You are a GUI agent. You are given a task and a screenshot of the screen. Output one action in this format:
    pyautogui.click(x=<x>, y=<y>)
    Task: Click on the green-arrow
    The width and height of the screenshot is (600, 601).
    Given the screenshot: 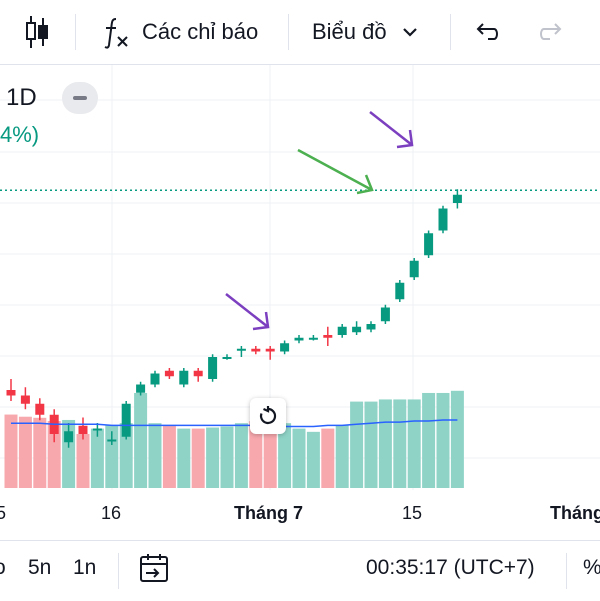 What is the action you would take?
    pyautogui.click(x=335, y=171)
    